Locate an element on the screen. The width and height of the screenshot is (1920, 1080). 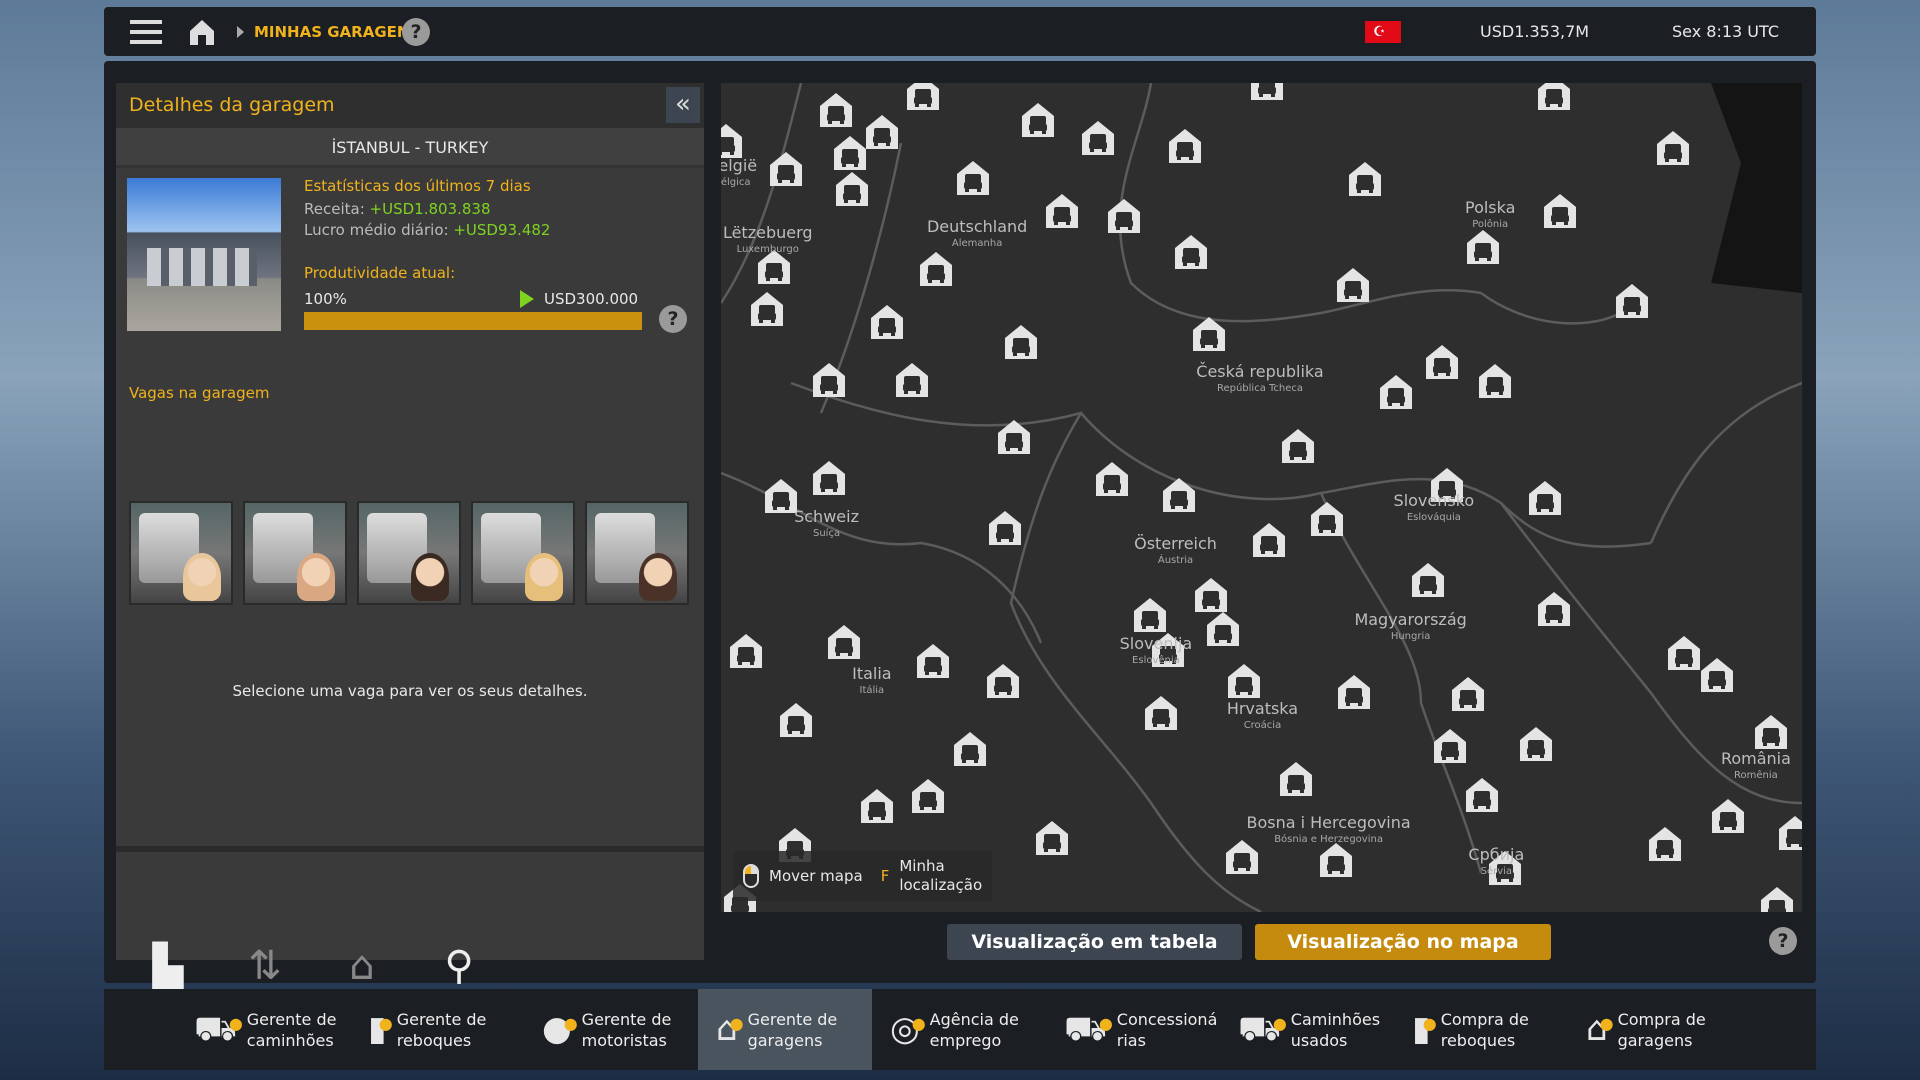
collapse-button: « is located at coordinates (683, 105).